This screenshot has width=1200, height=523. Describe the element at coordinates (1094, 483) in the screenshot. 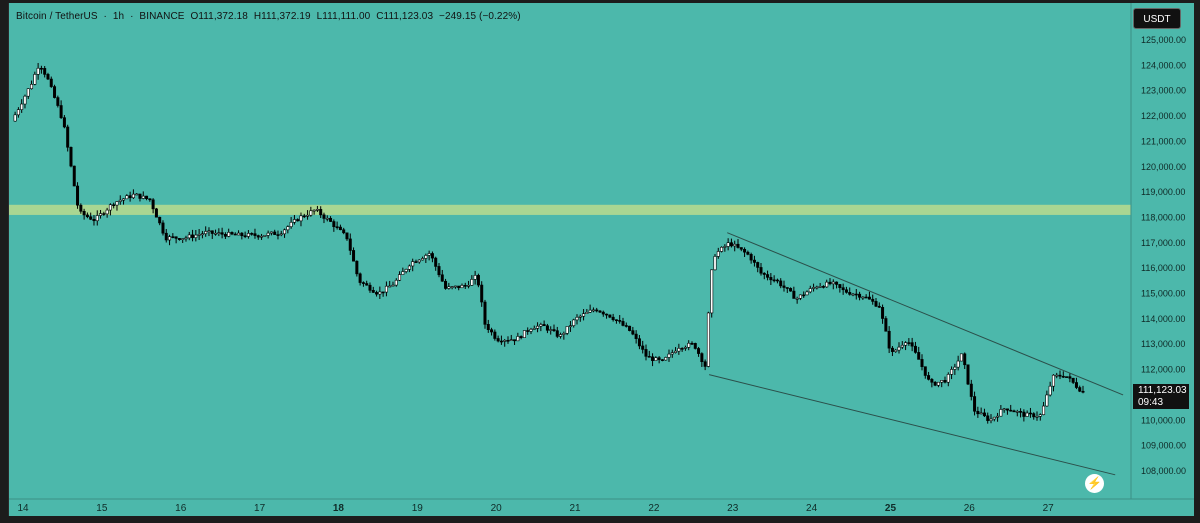

I see `lightning-icon: ⚡` at that location.